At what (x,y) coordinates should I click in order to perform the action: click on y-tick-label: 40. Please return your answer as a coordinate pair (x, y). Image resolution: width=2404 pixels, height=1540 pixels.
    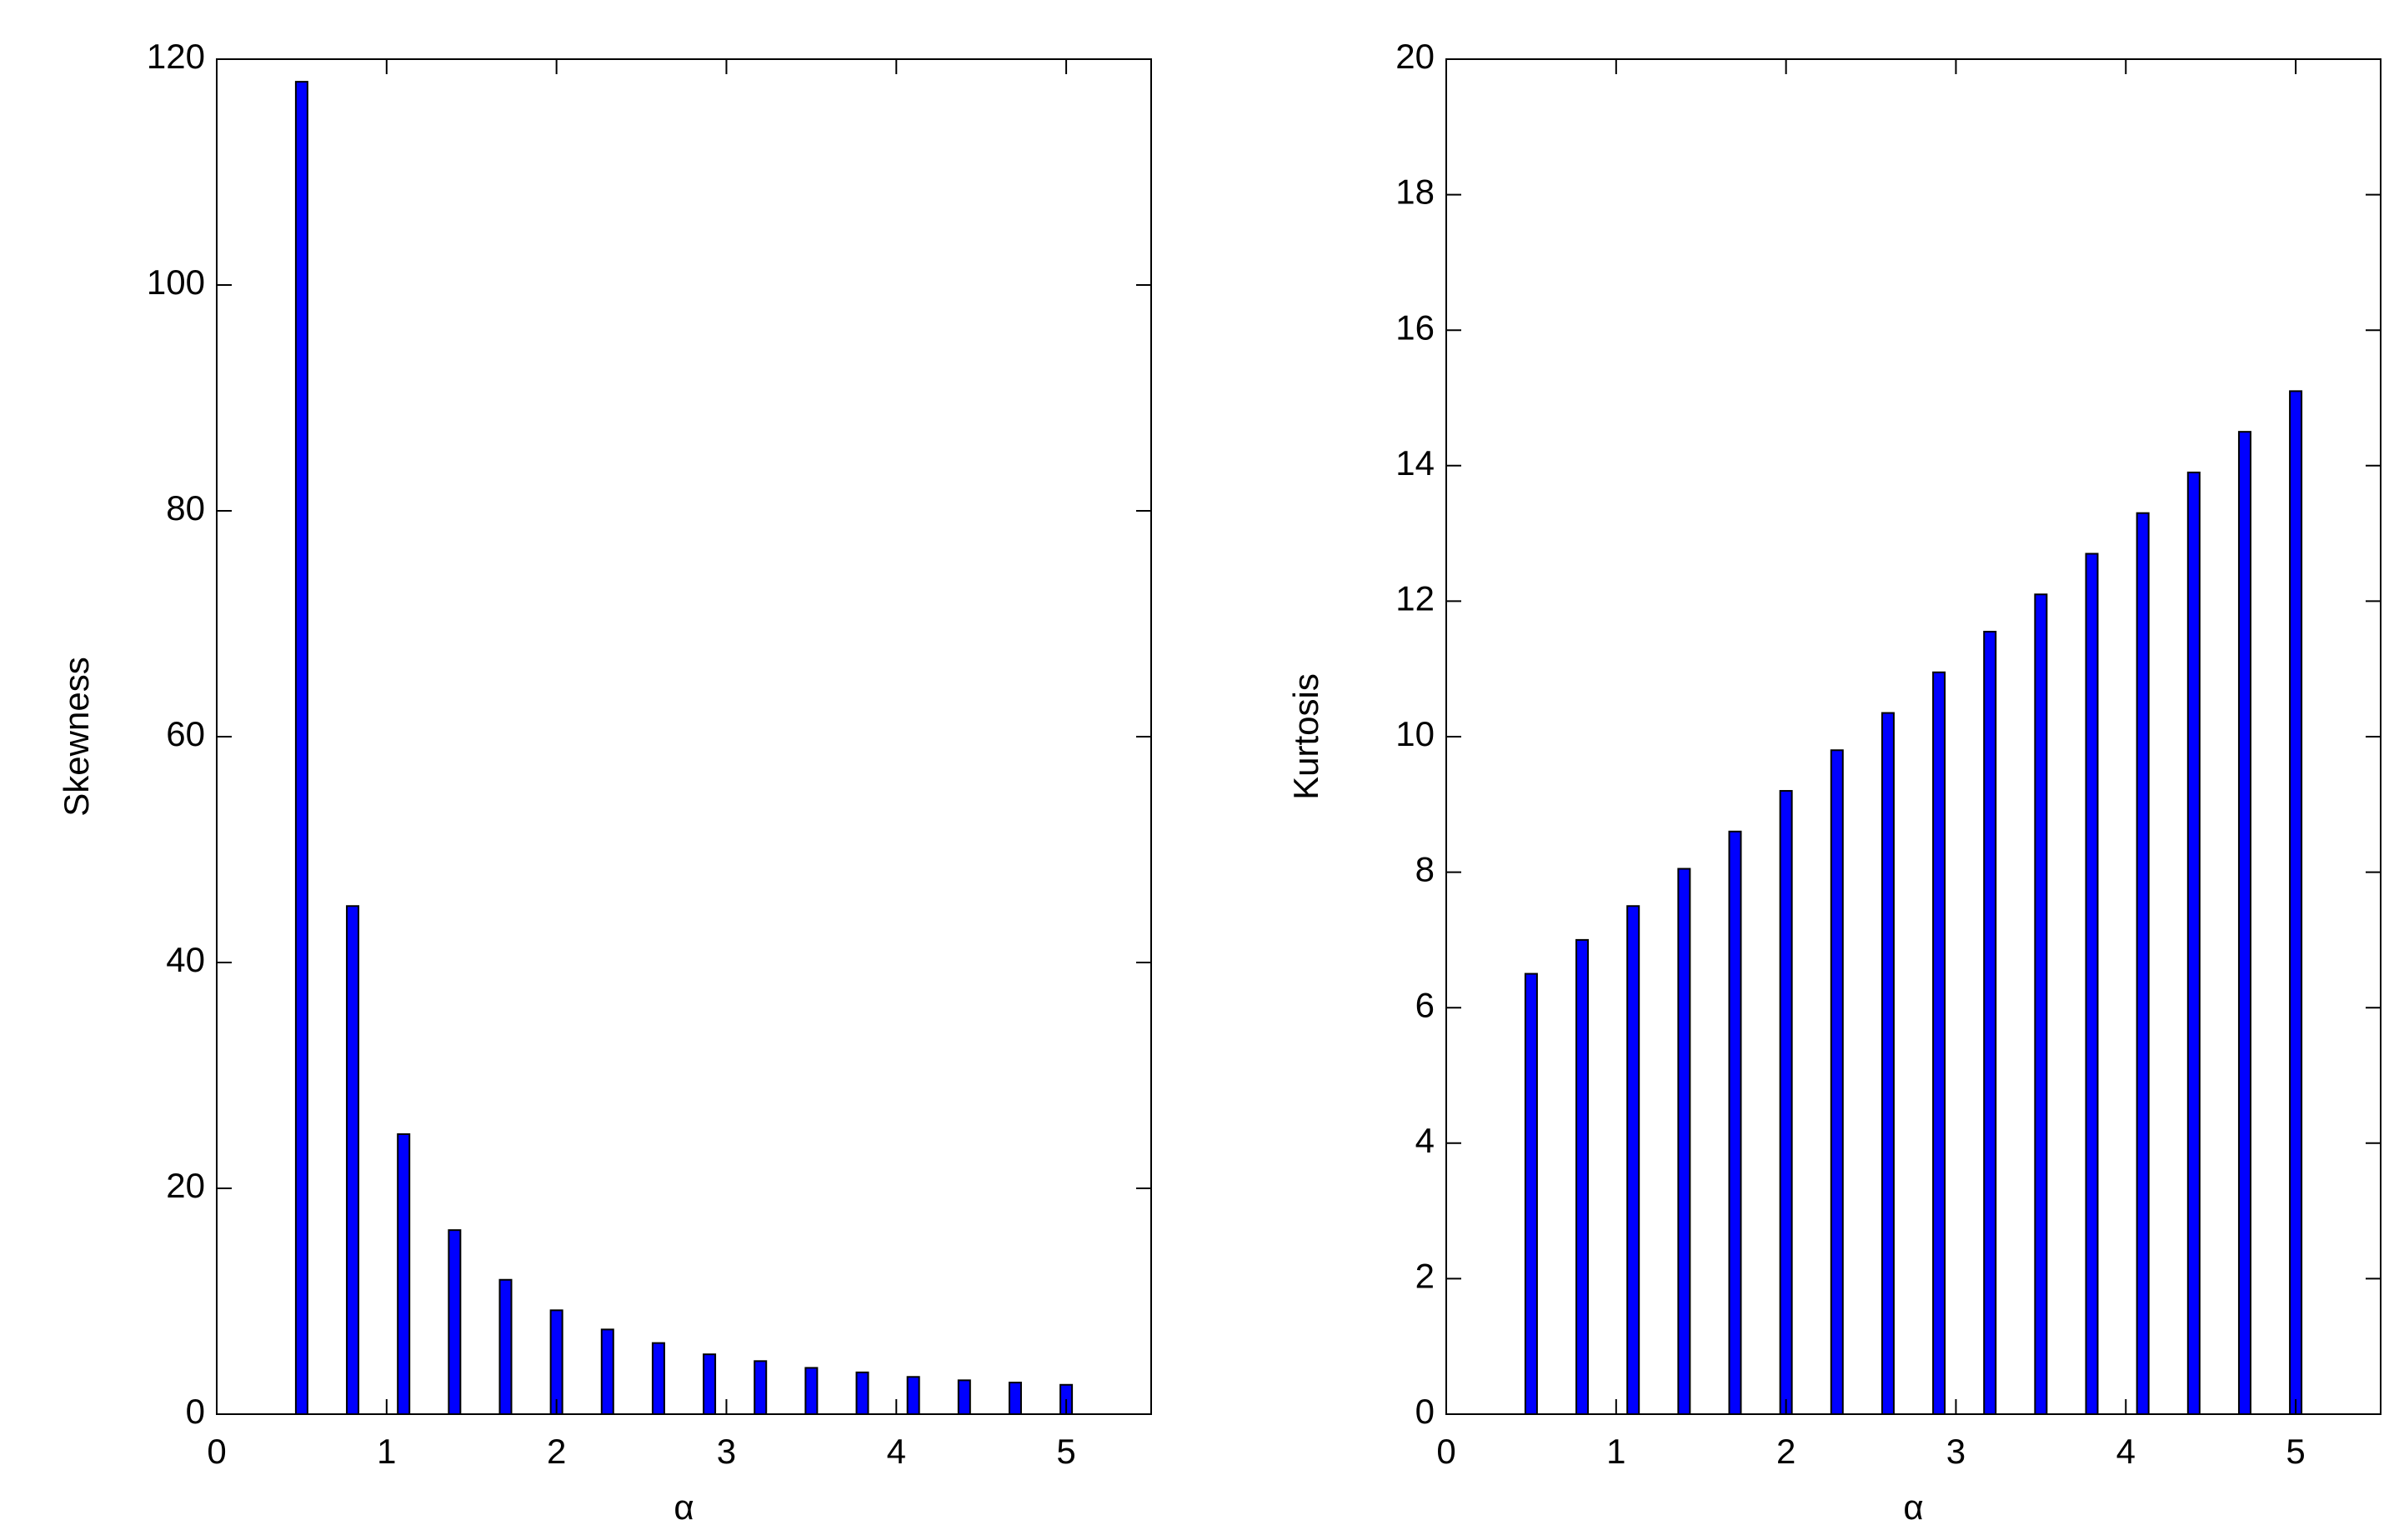
    Looking at the image, I should click on (185, 959).